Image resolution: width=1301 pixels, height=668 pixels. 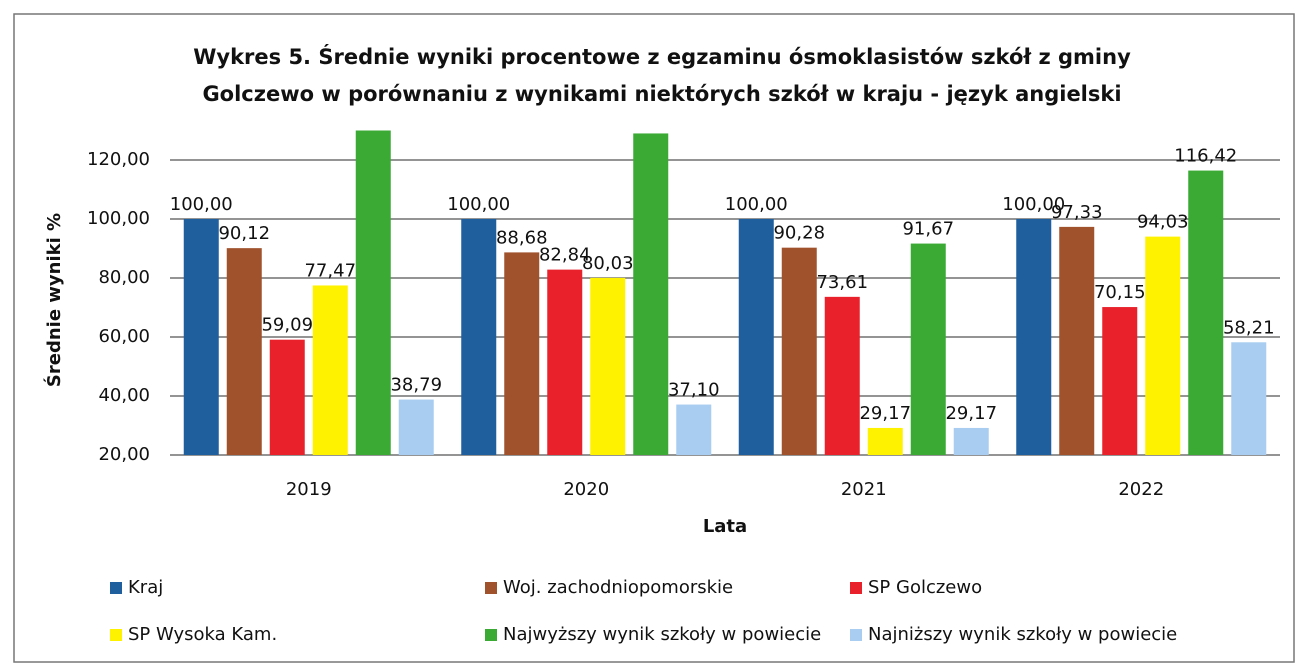 I want to click on y-tick-label: 40,00, so click(x=124, y=395).